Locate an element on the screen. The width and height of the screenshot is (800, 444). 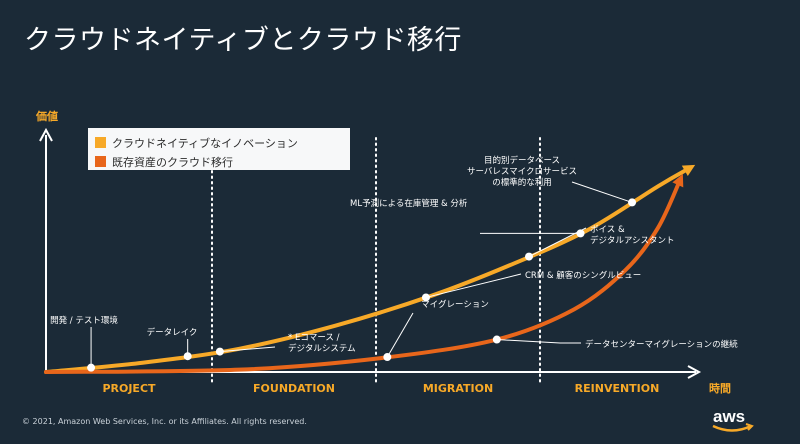
annotation-label: デジタルアシスタント is located at coordinates (632, 240).